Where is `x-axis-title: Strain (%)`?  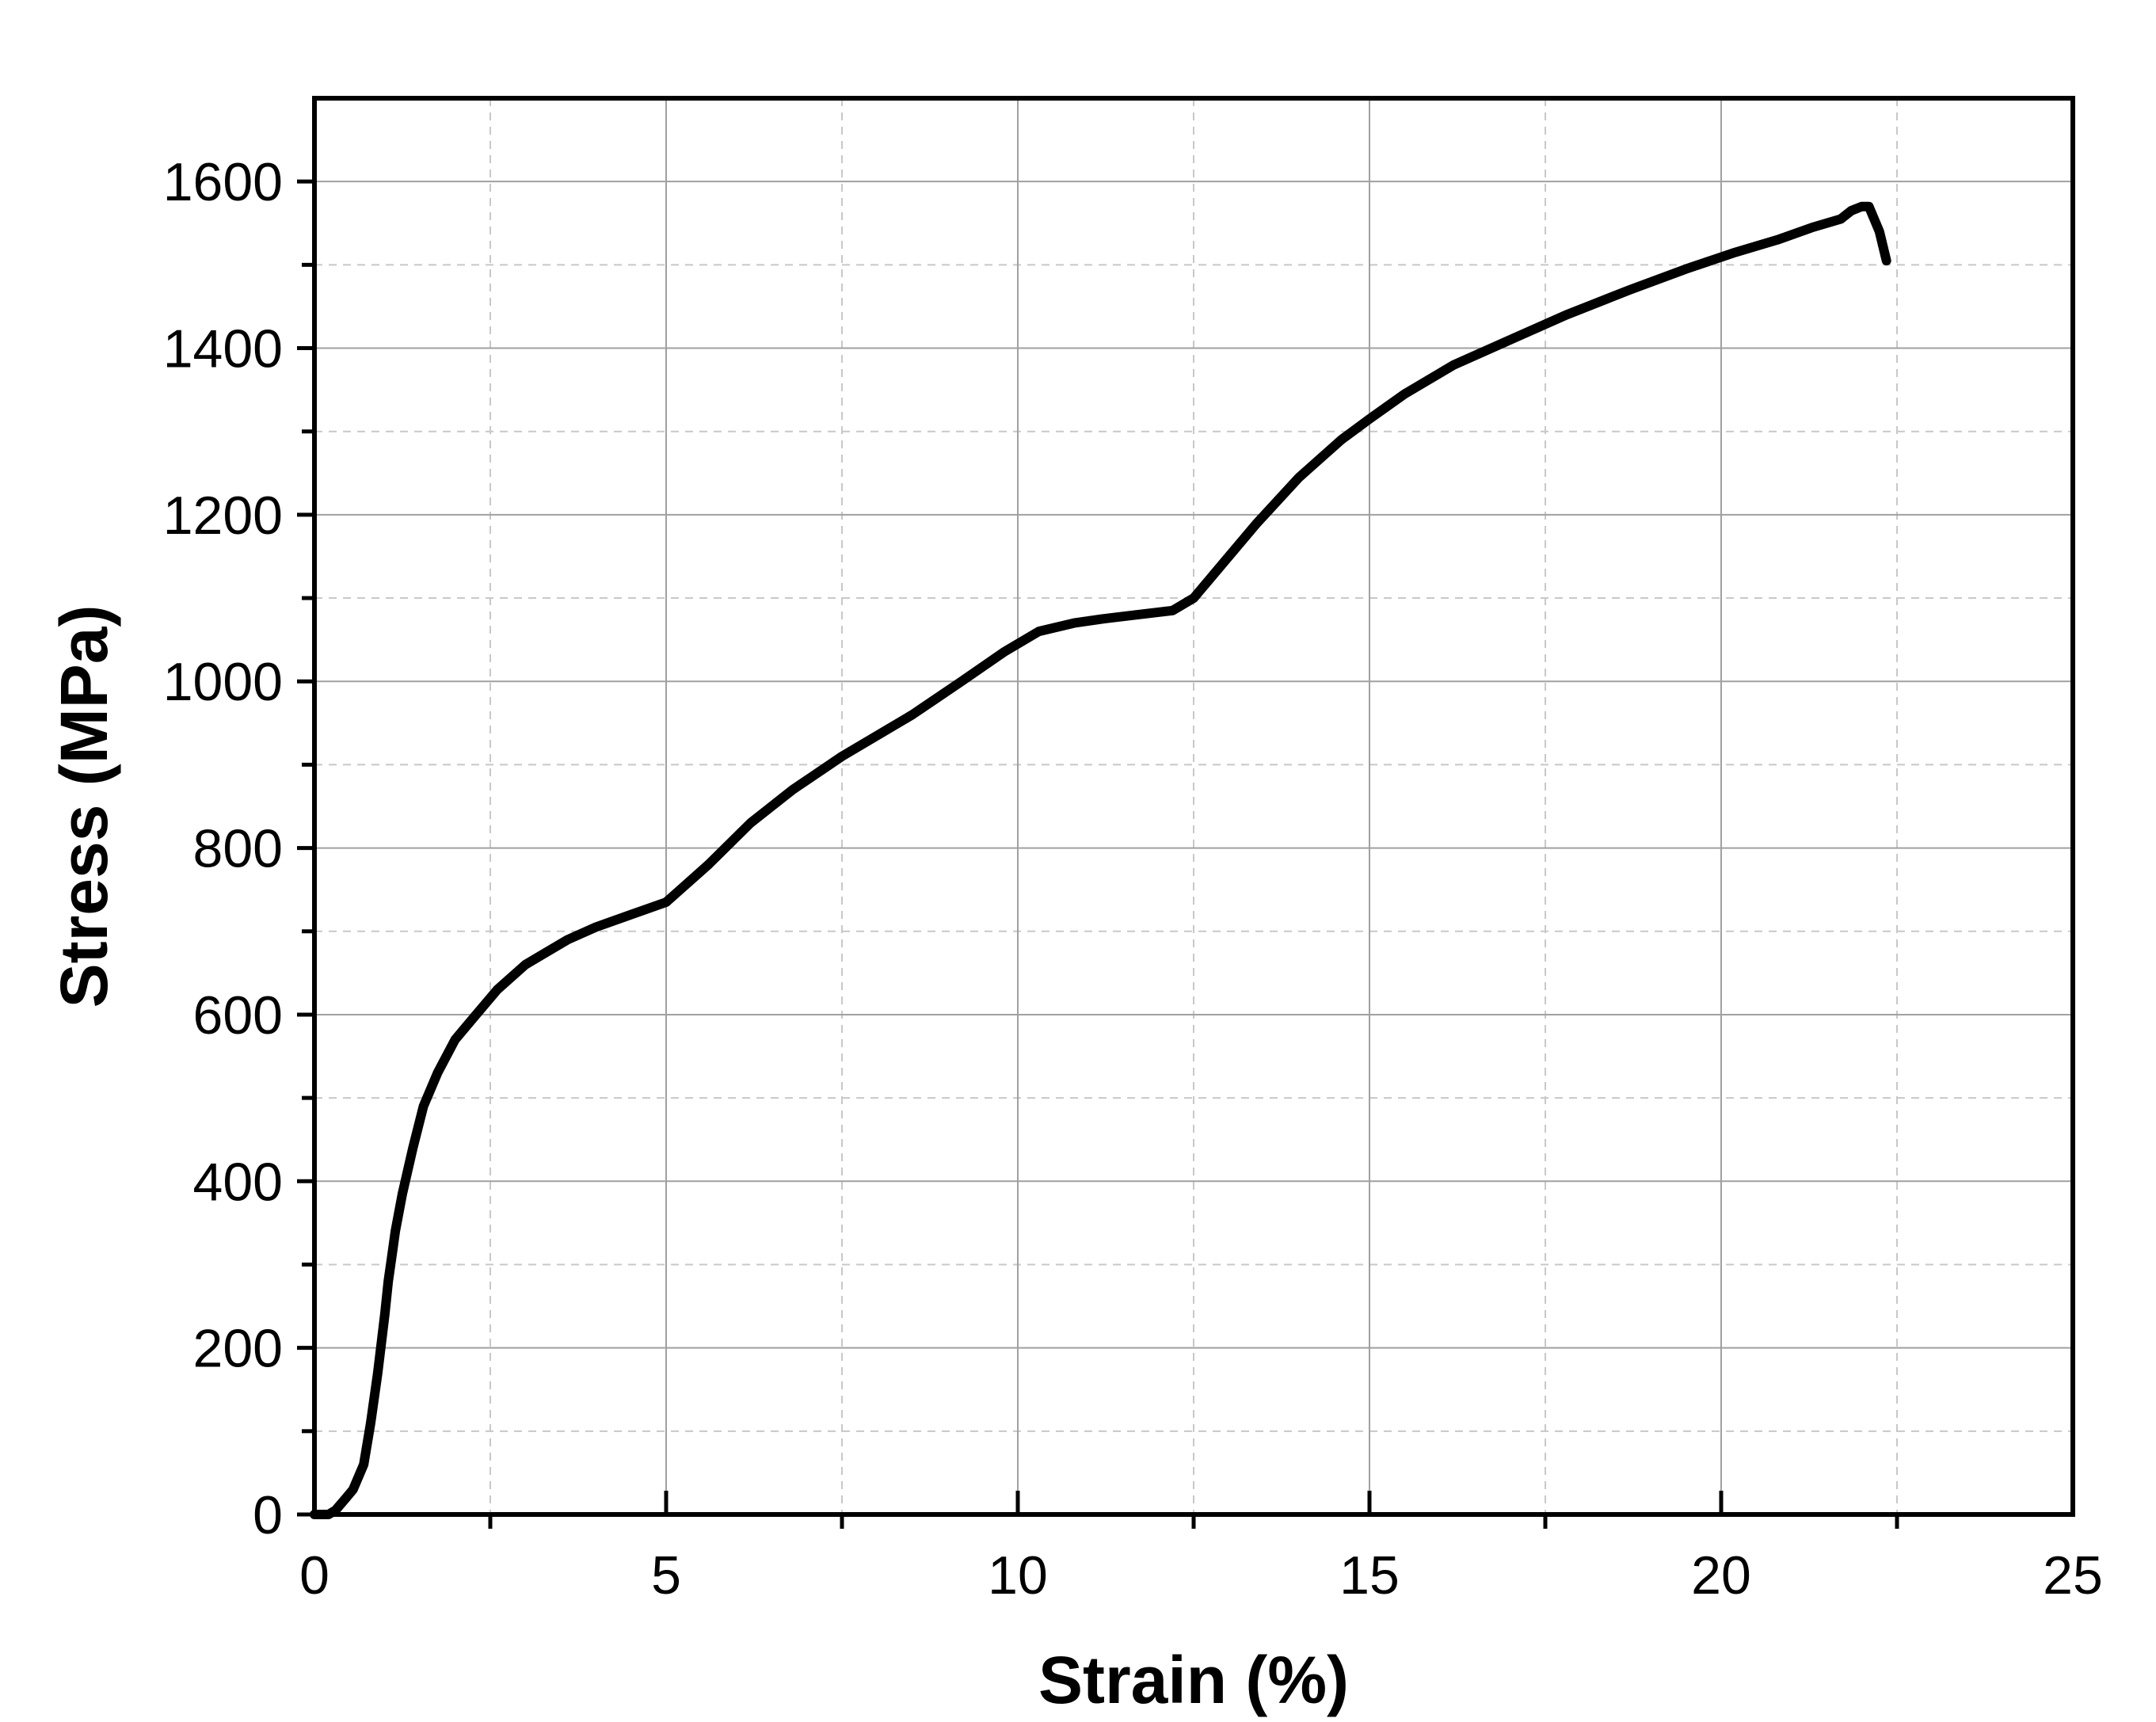
x-axis-title: Strain (%) is located at coordinates (1193, 1680).